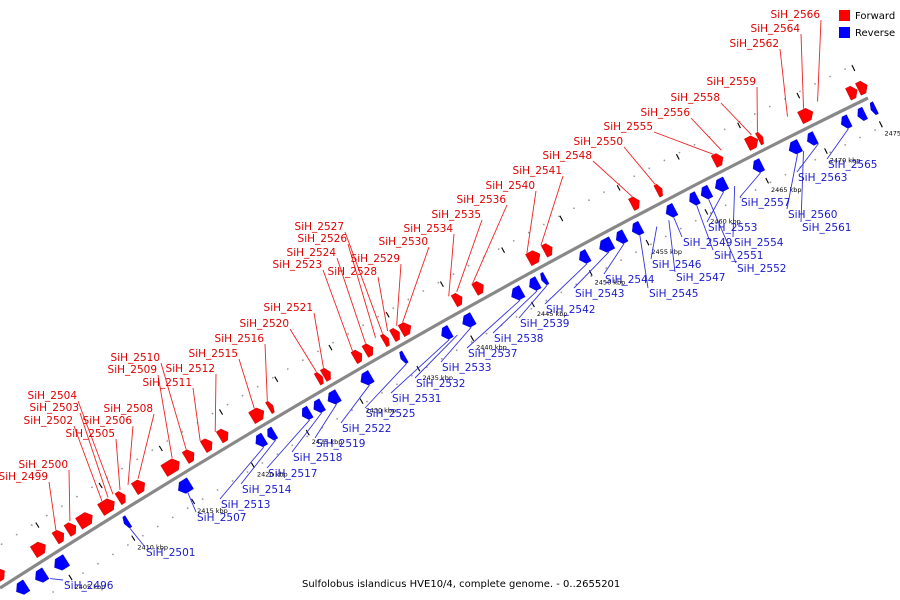 The image size is (900, 600). Describe the element at coordinates (552, 314) in the screenshot. I see `tick-label: 2445 kbp` at that location.